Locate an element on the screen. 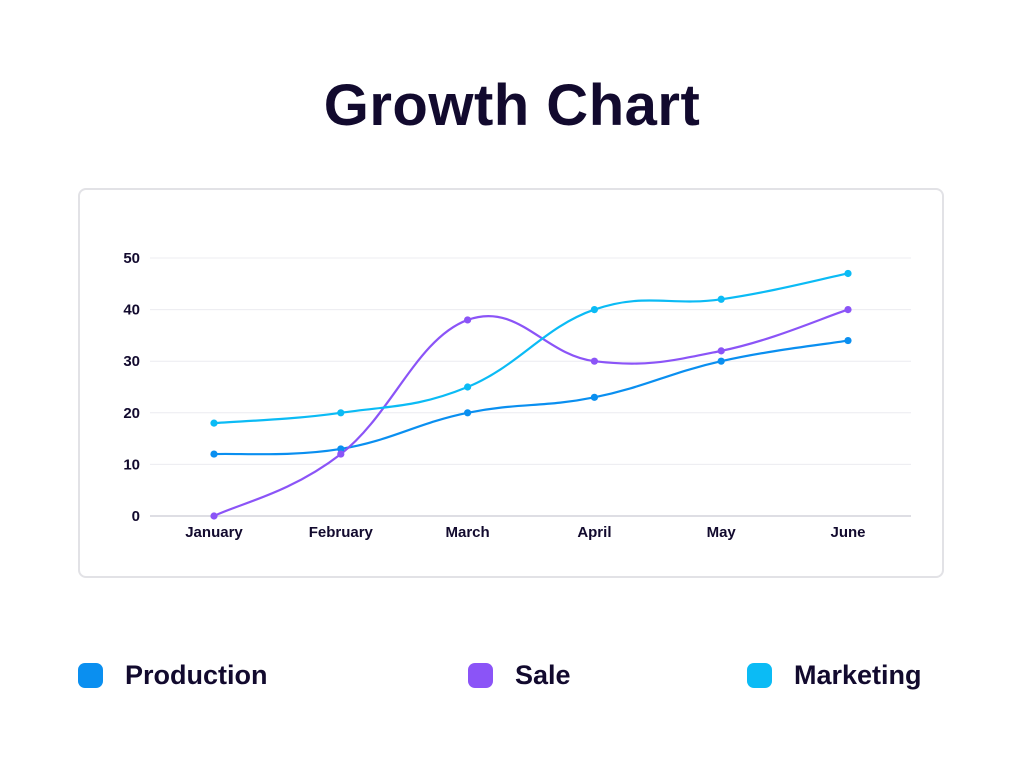 This screenshot has width=1024, height=768. chart-title: Growth Chart is located at coordinates (512, 105).